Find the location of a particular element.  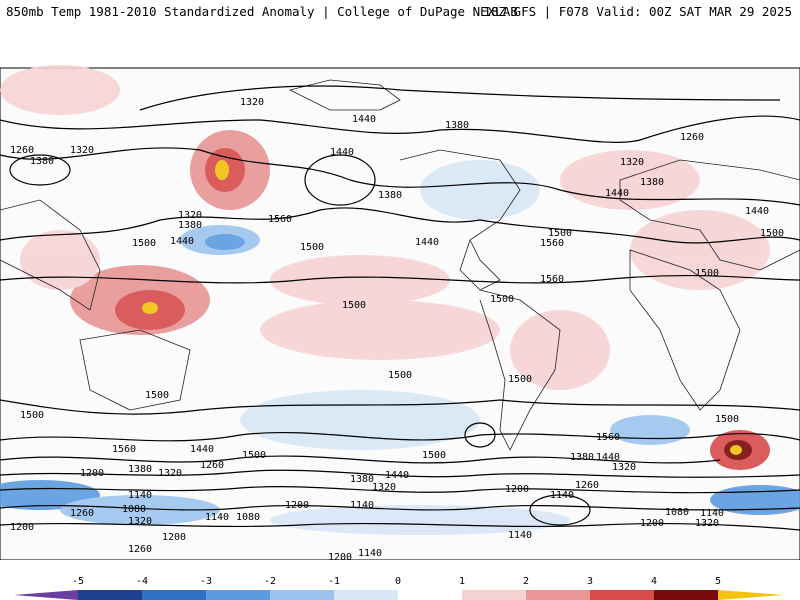

colorbar-tick: 4 is located at coordinates (654, 581).